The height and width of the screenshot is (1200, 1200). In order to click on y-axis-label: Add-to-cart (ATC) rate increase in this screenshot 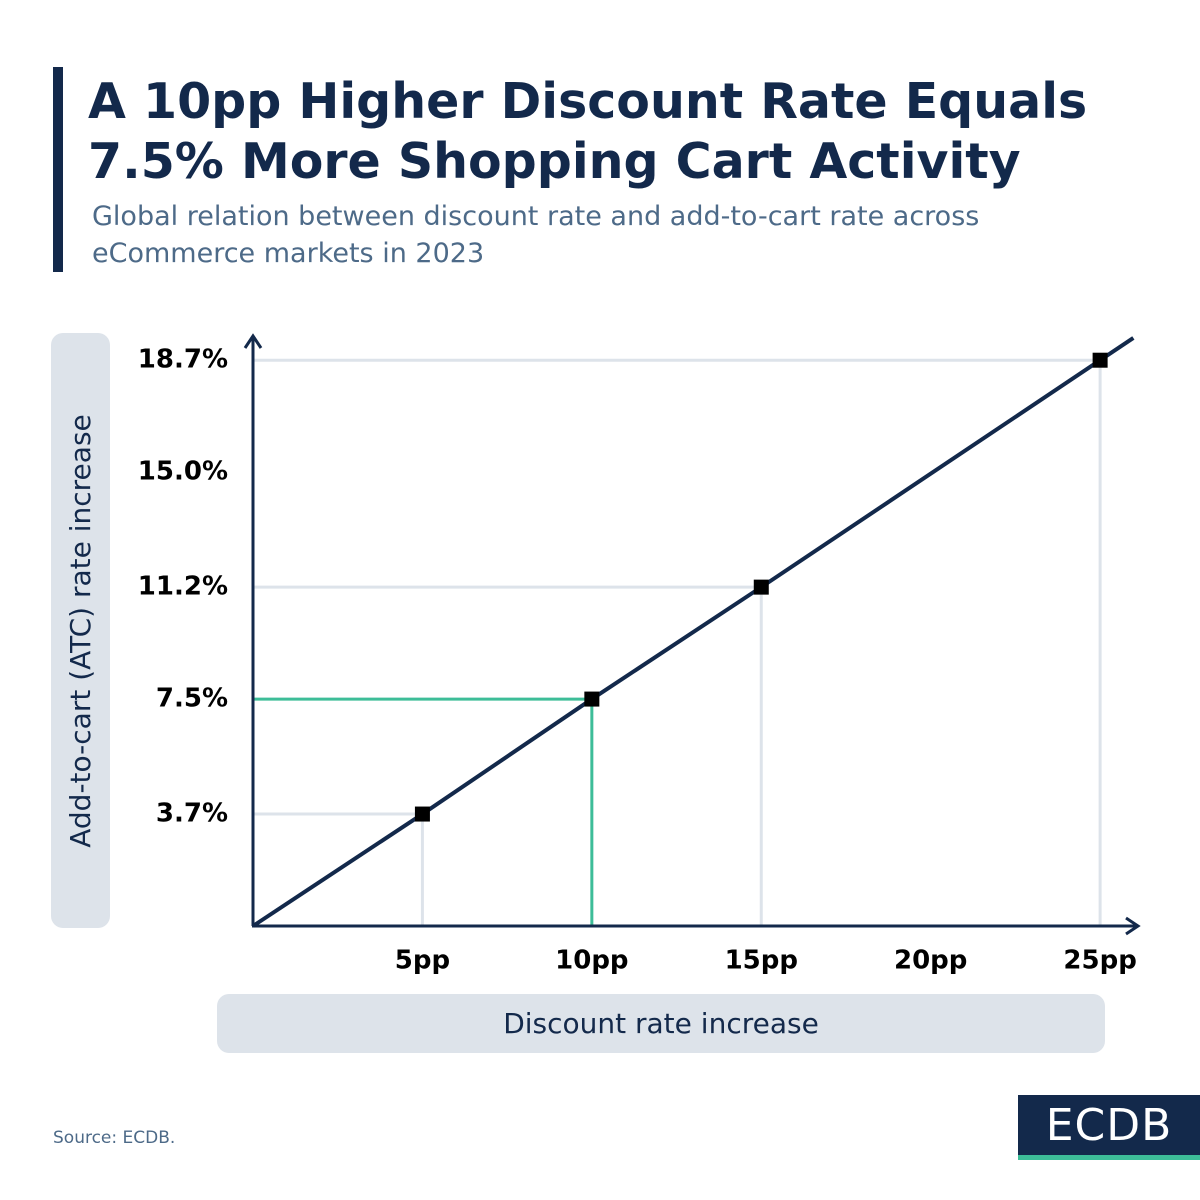, I will do `click(80, 631)`.